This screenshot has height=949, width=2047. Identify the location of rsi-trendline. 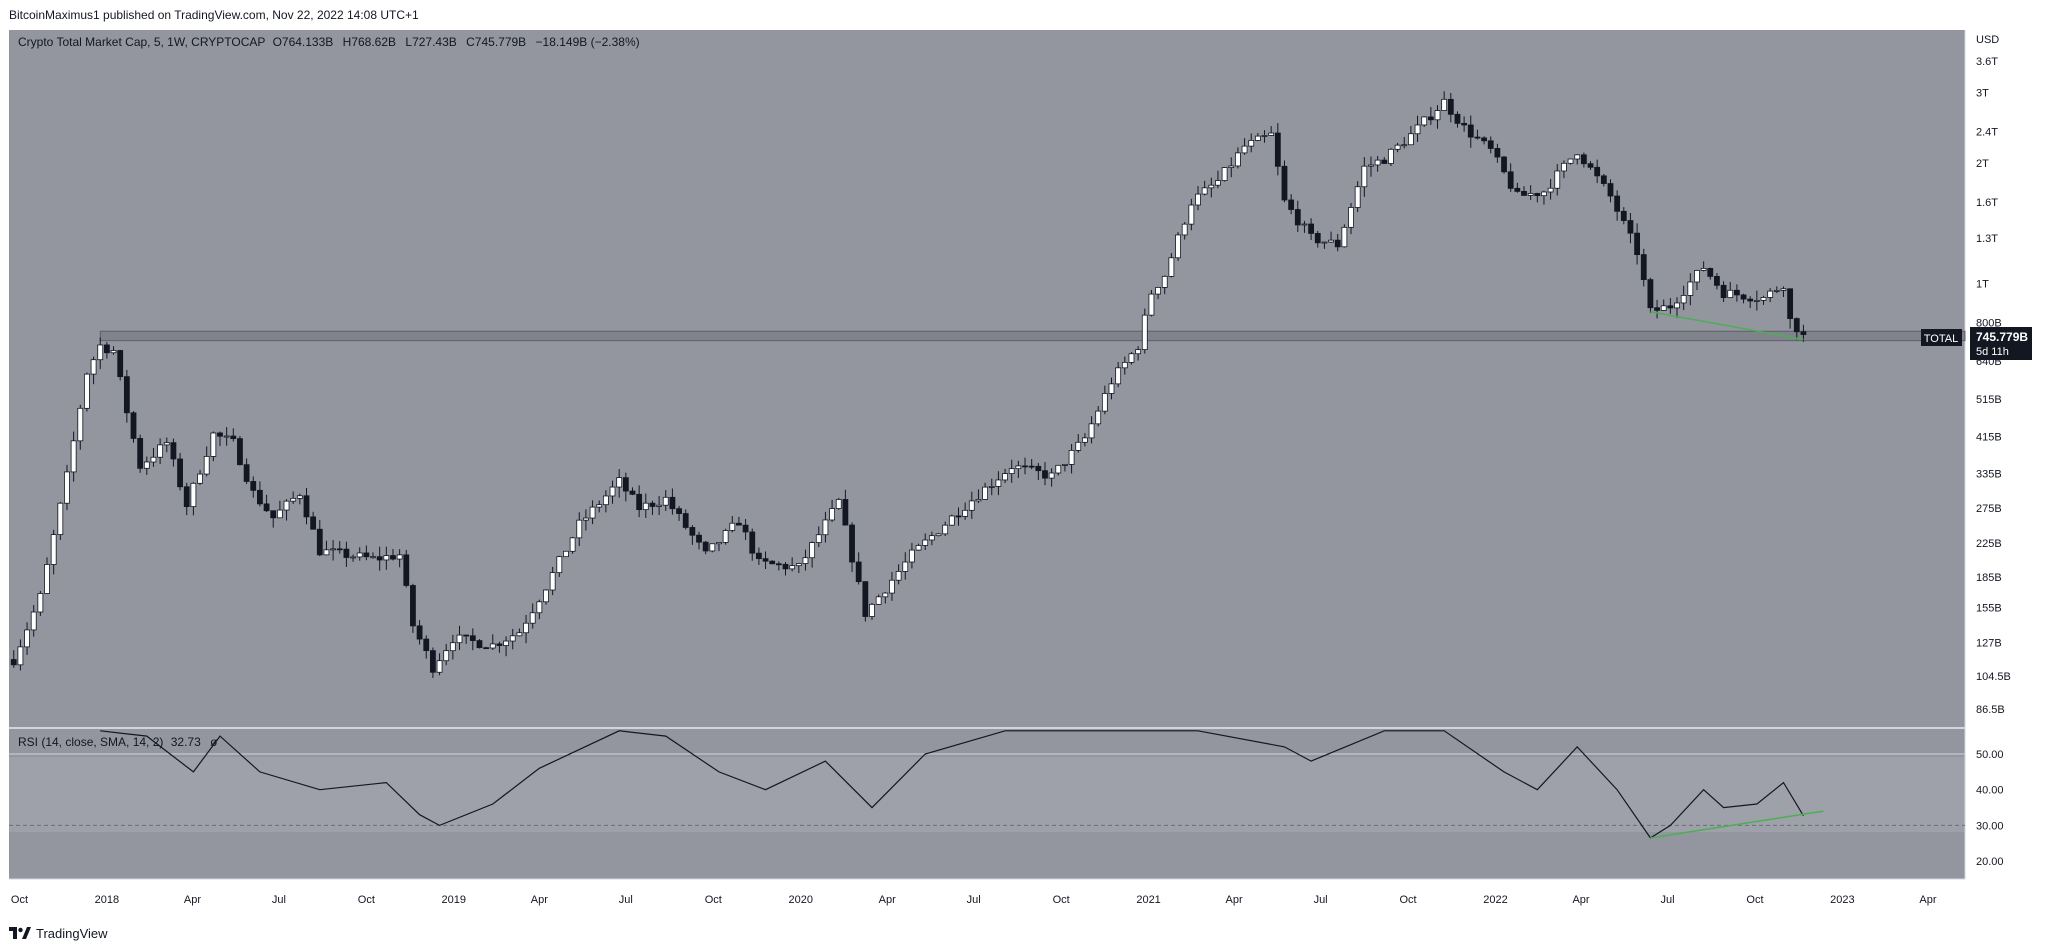
(1737, 824).